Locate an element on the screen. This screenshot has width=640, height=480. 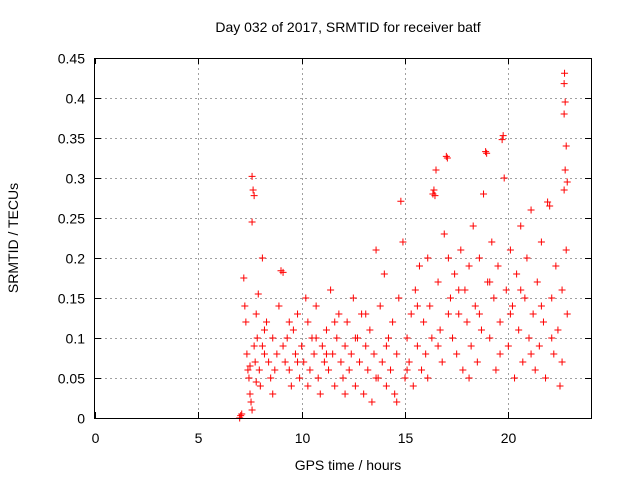
y-tick-label: 0 is located at coordinates (81, 419).